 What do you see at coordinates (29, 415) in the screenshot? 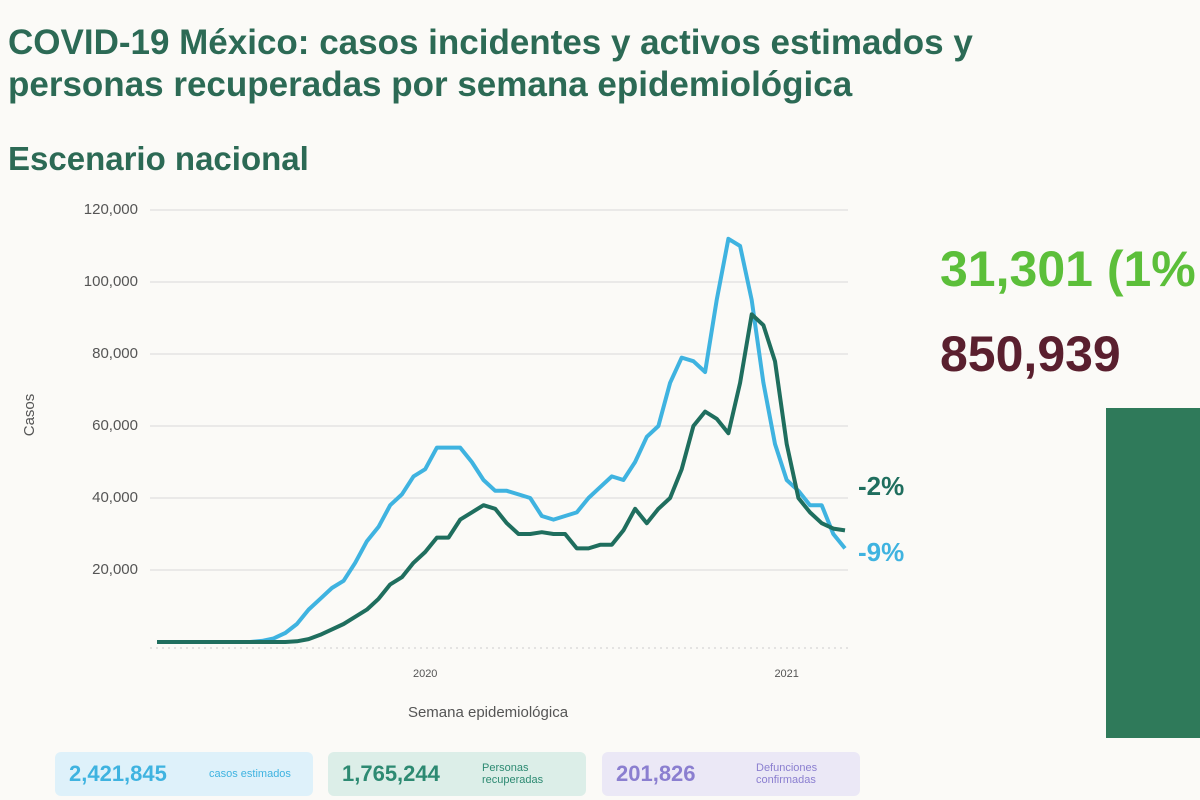
I see `y-axis-label: Casos` at bounding box center [29, 415].